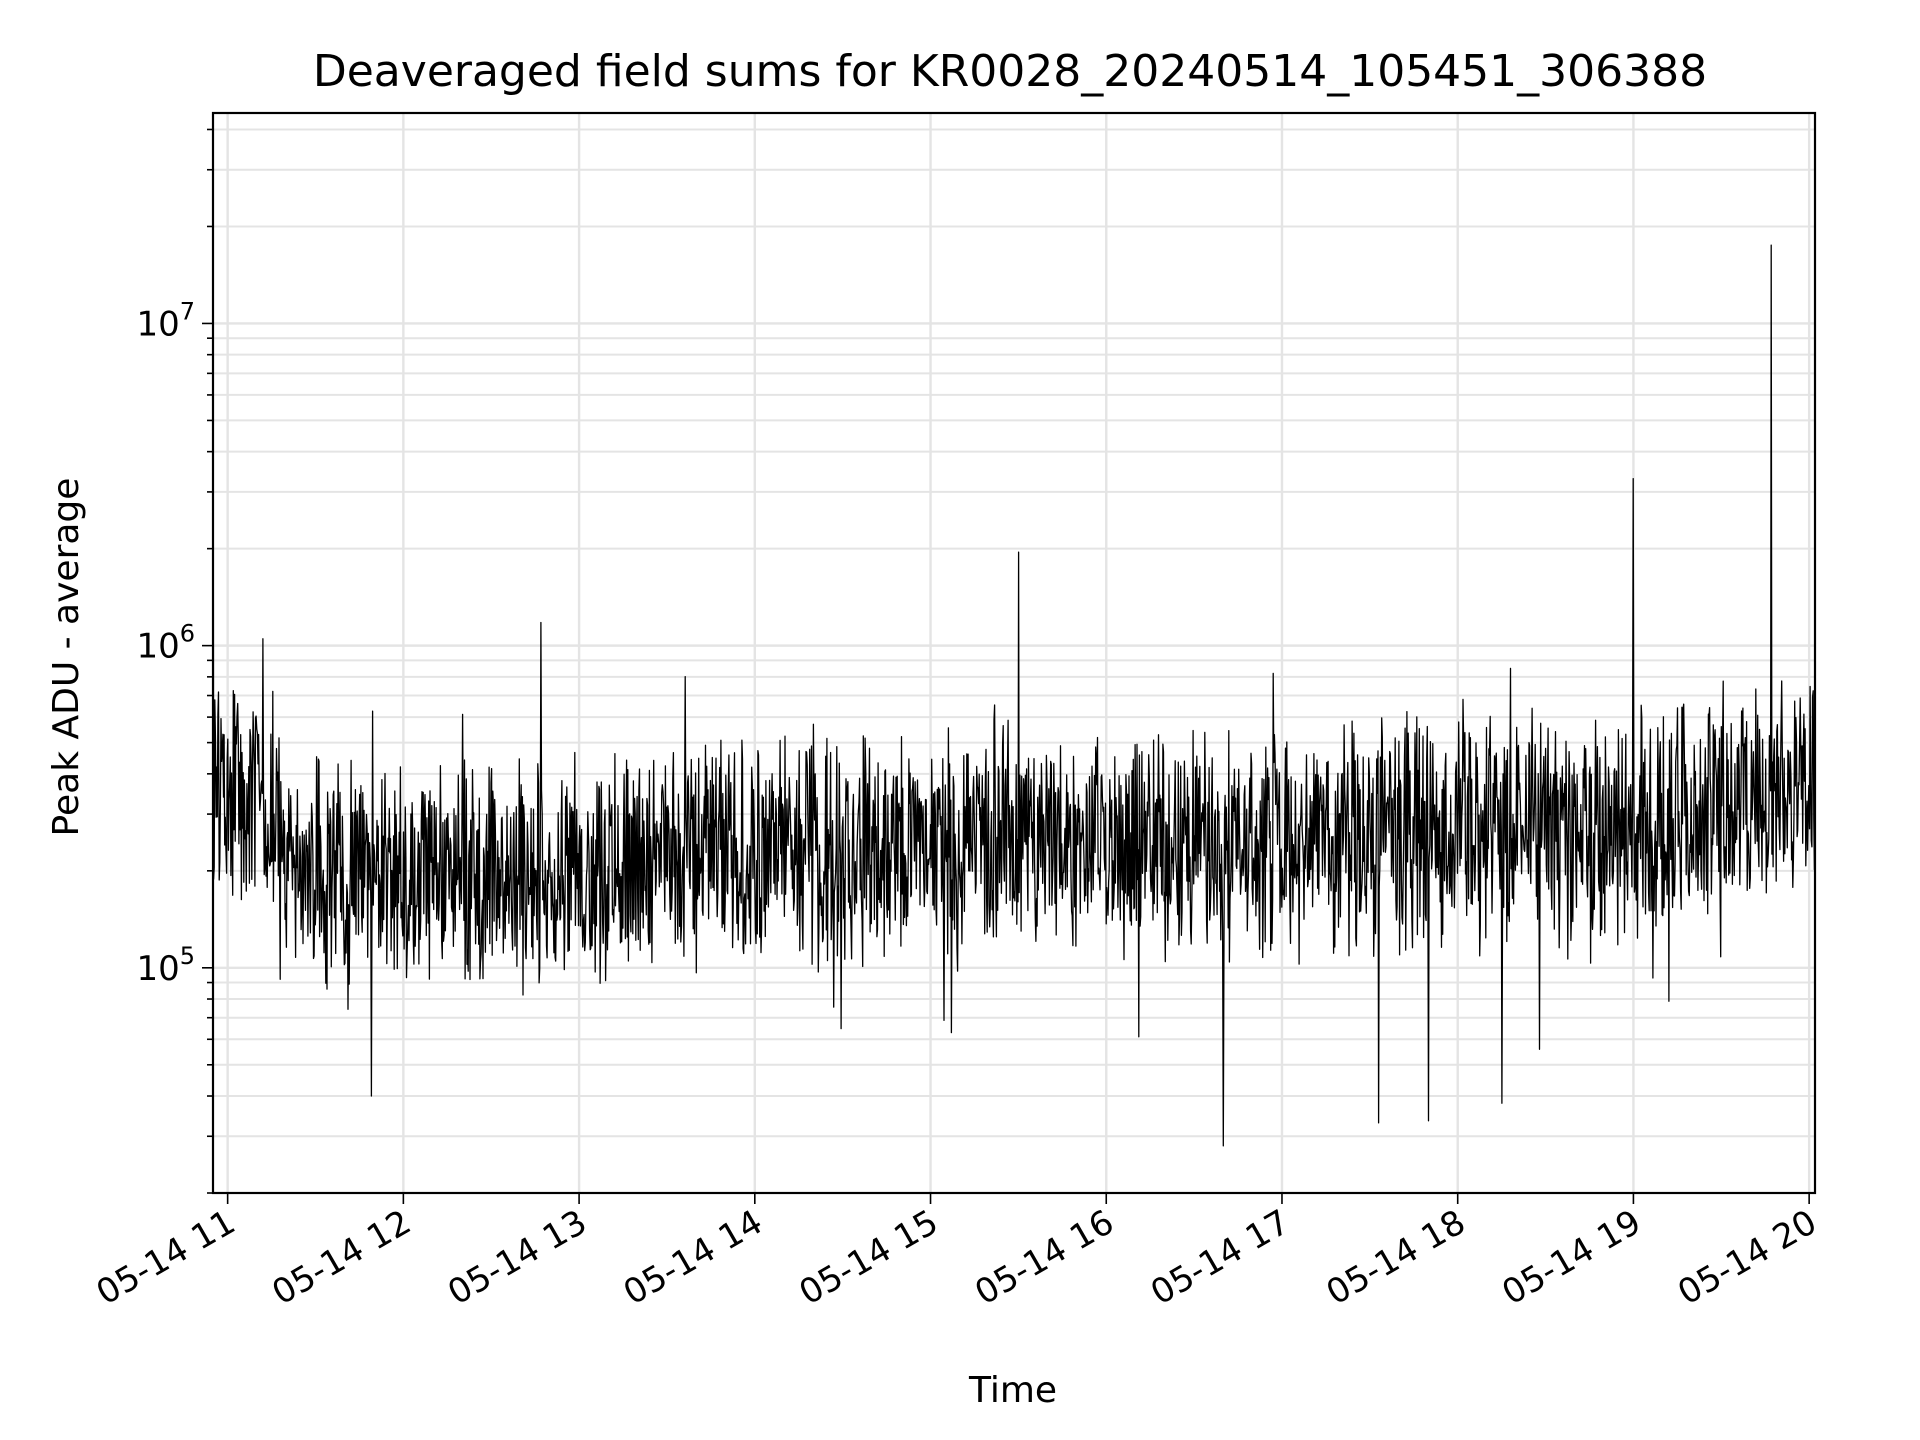 The image size is (1920, 1440). What do you see at coordinates (187, 956) in the screenshot?
I see `y-tick-exponent: 5` at bounding box center [187, 956].